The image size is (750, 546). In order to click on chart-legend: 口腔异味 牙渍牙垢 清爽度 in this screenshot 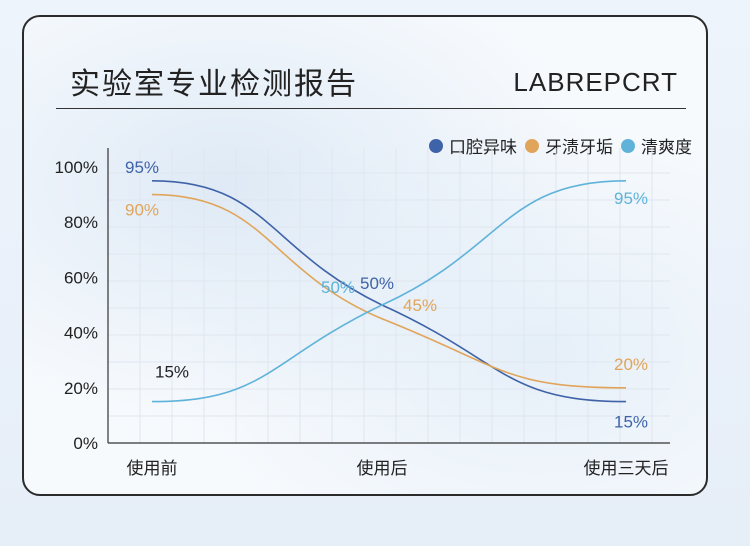, I will do `click(560, 145)`.